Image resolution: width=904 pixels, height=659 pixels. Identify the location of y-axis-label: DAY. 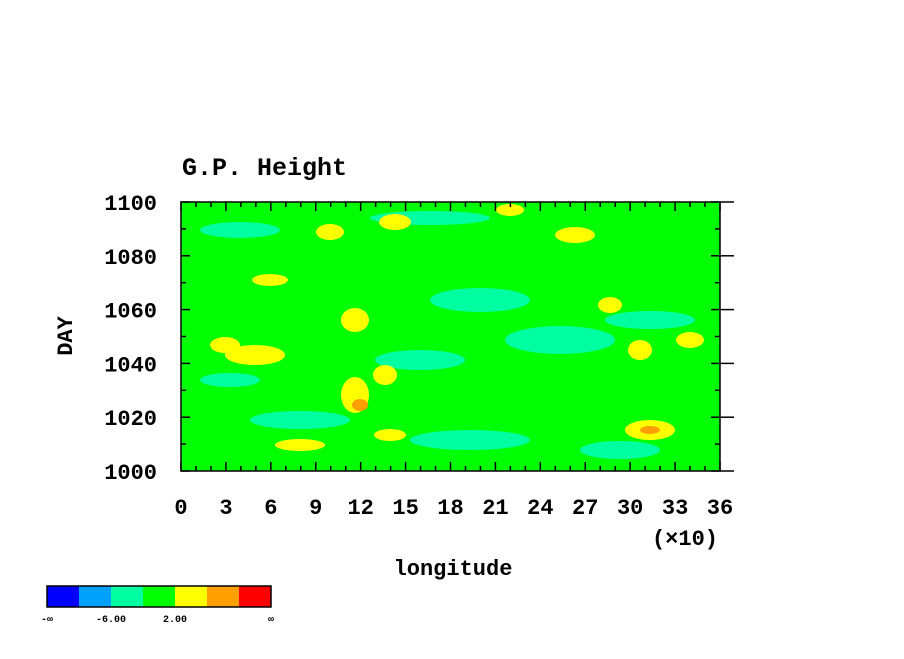
(66, 335).